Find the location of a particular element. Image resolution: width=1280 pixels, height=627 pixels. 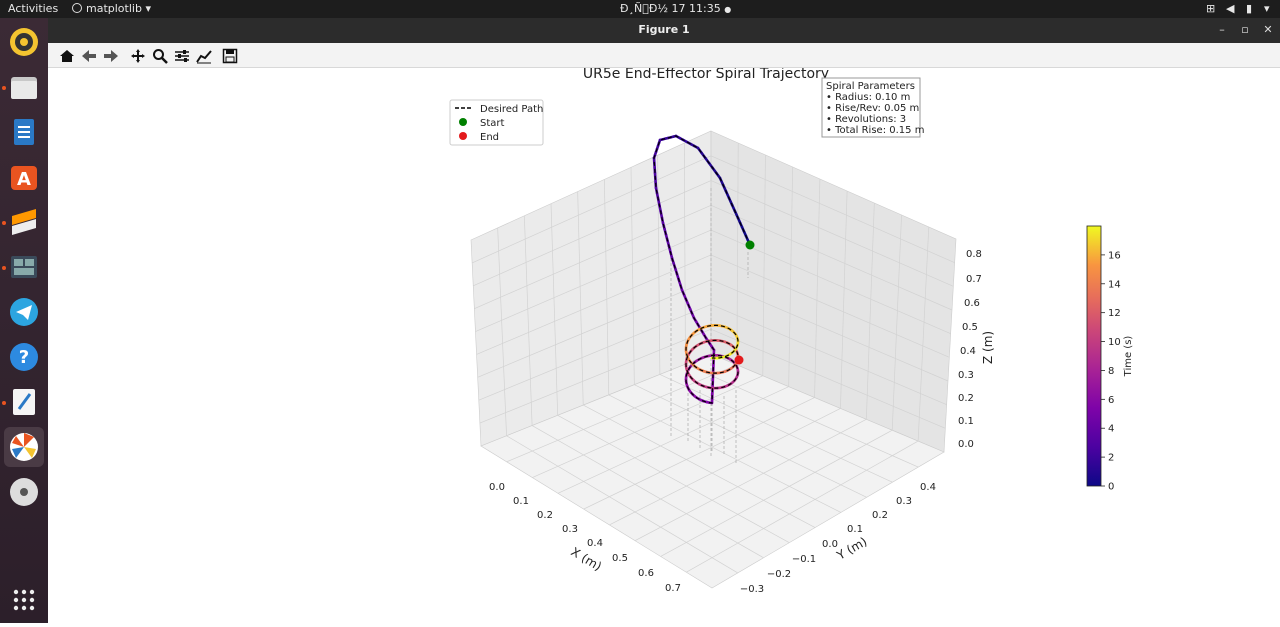

rhythmbox-icon is located at coordinates (24, 42).